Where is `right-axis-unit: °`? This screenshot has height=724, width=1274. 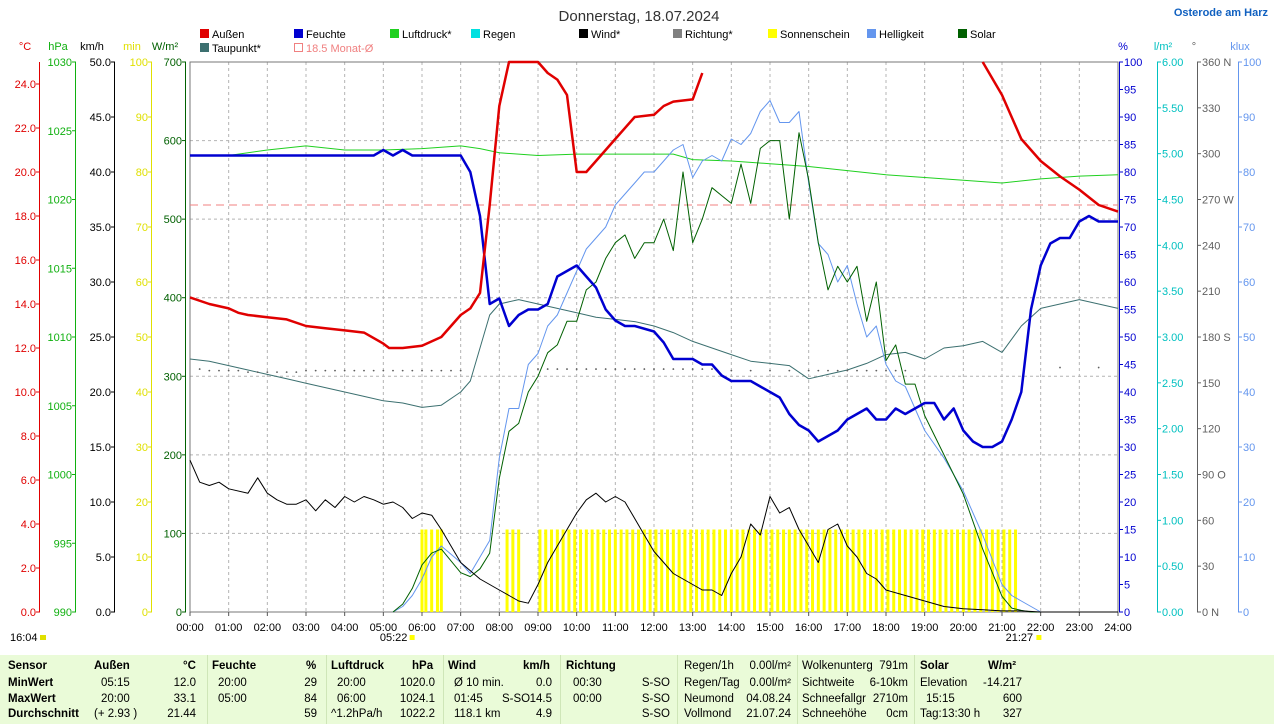 right-axis-unit: ° is located at coordinates (1194, 47).